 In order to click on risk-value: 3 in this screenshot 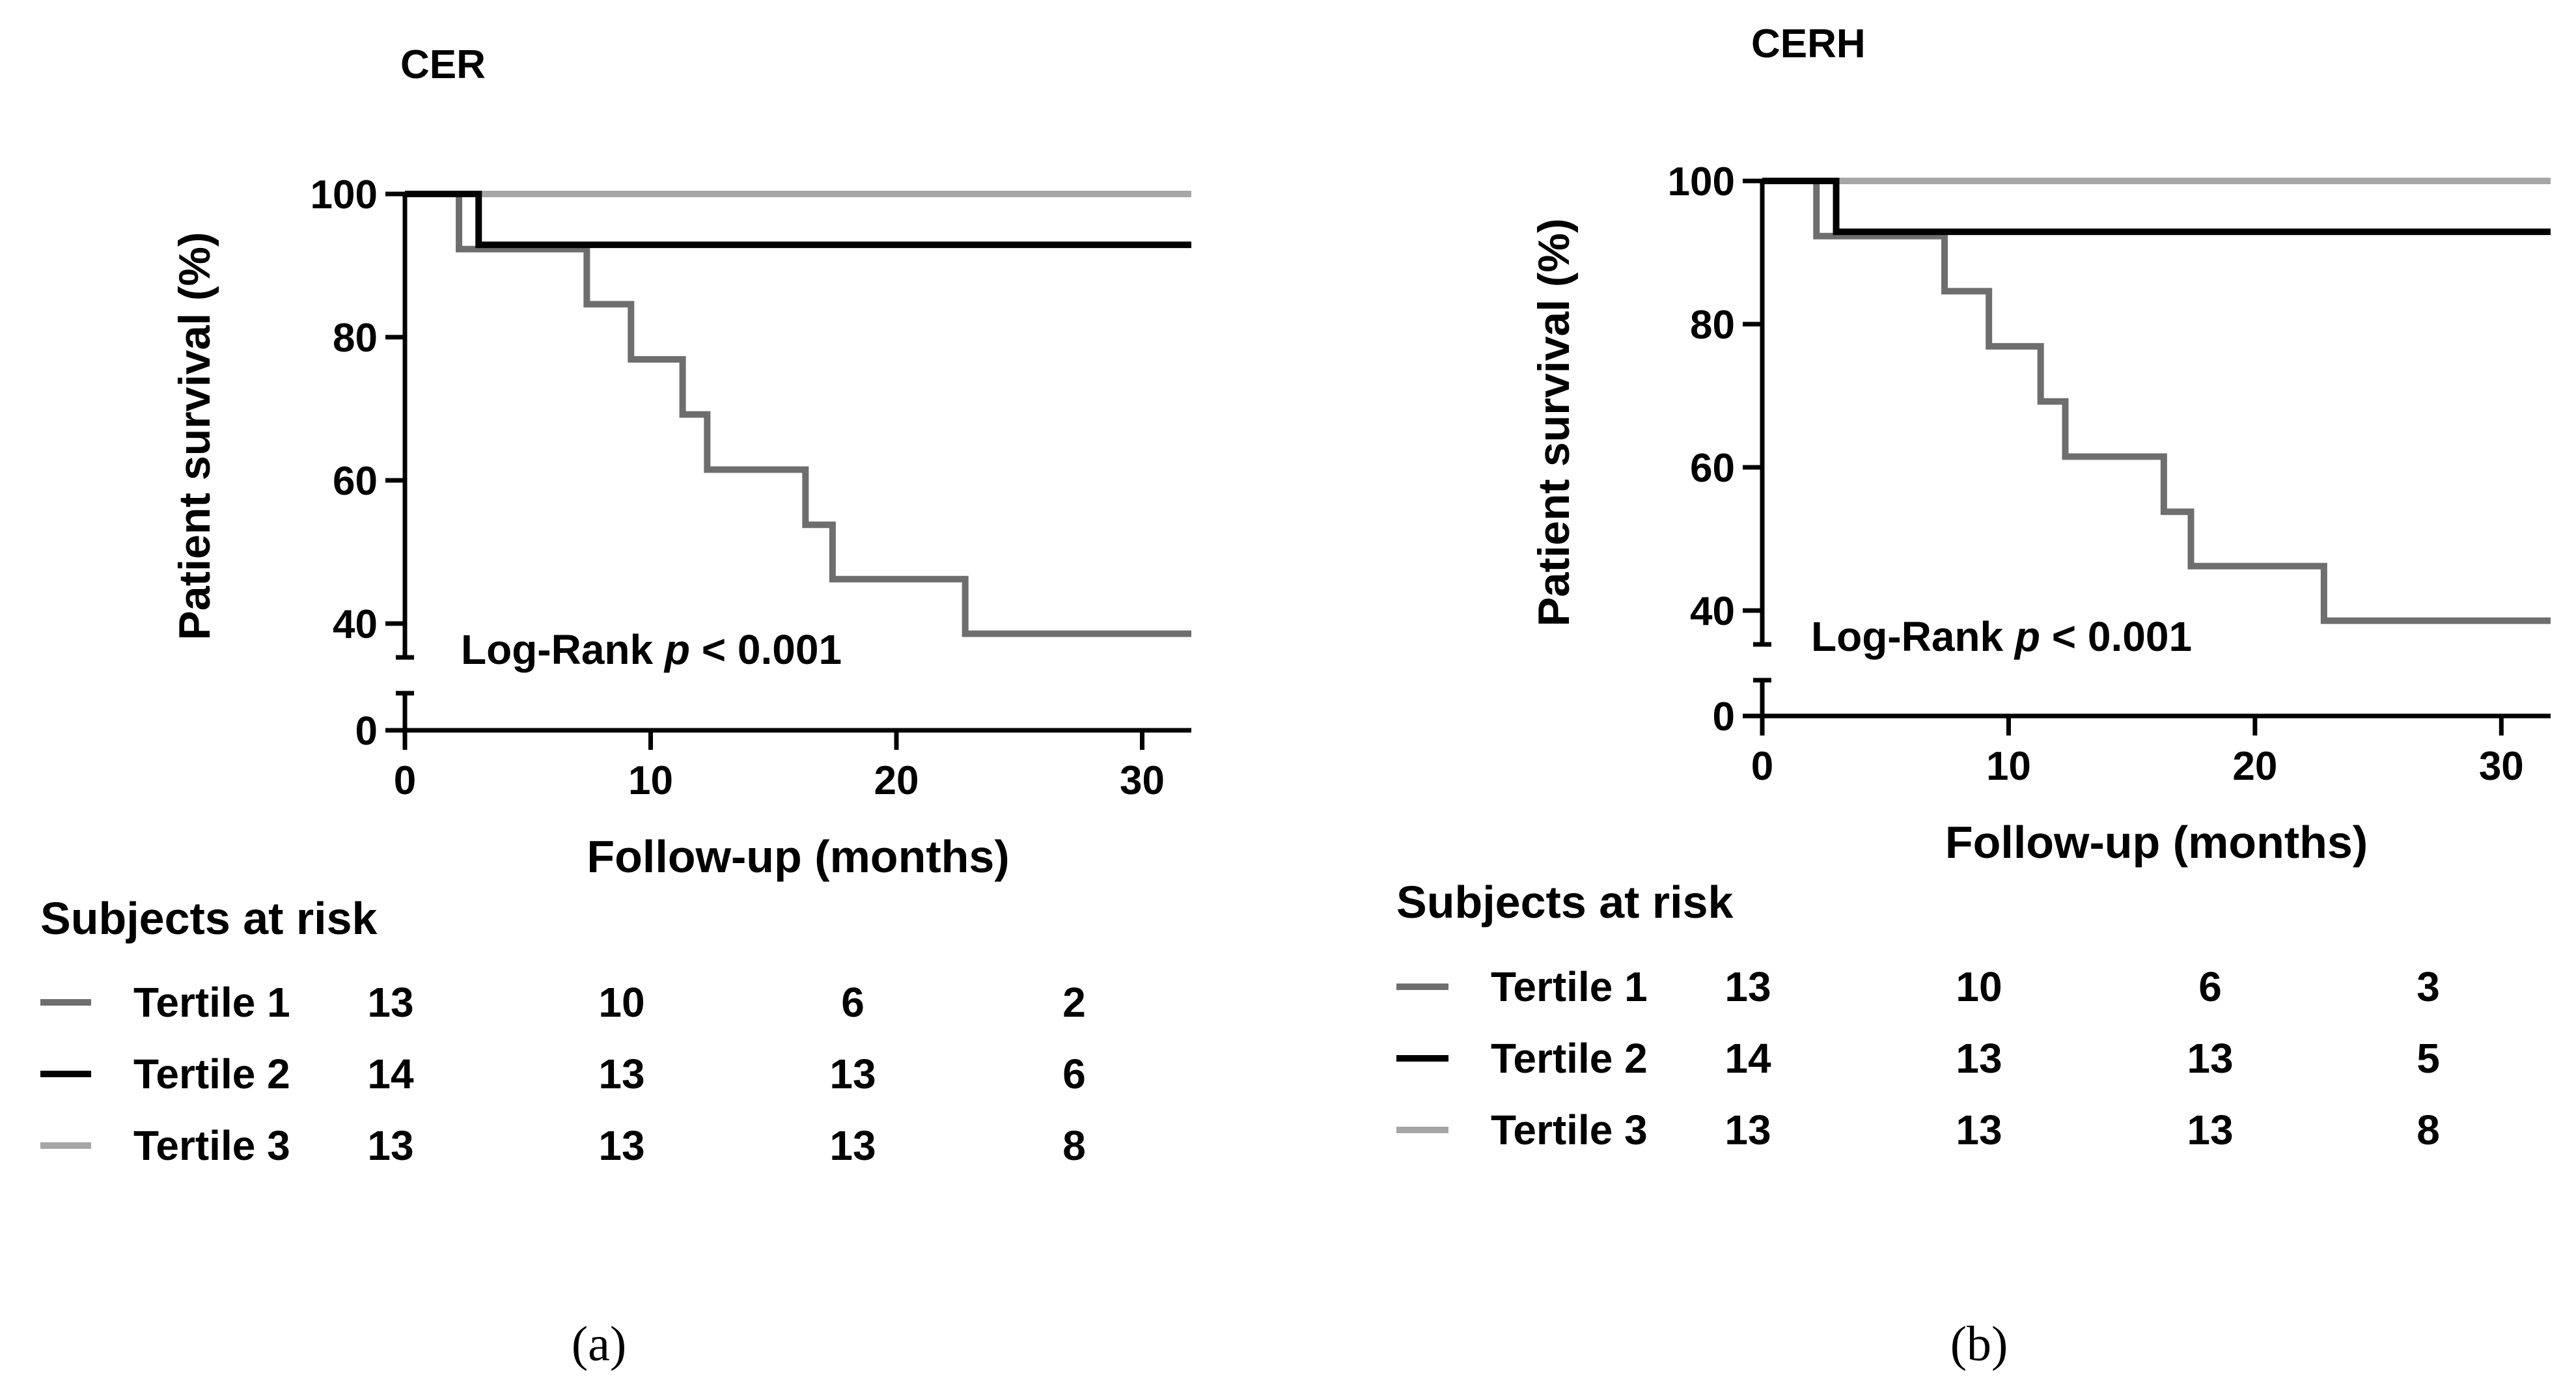, I will do `click(2428, 986)`.